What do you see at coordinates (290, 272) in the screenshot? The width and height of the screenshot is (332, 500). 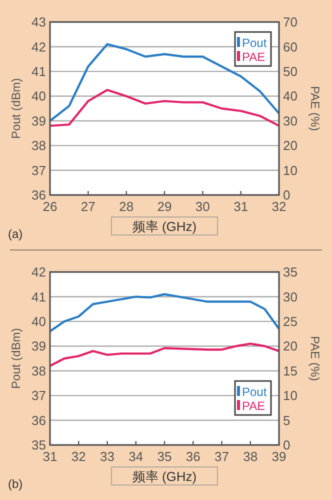 I see `y2-tick-label: 35` at bounding box center [290, 272].